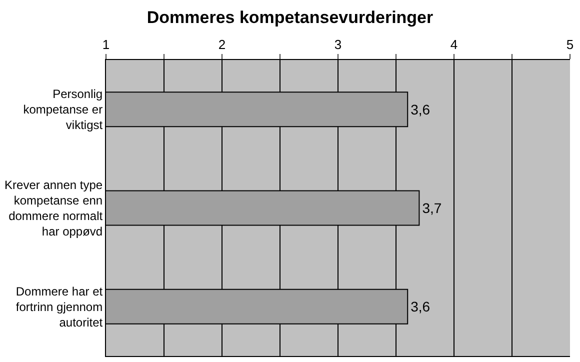 Image resolution: width=580 pixels, height=362 pixels. What do you see at coordinates (338, 44) in the screenshot?
I see `x-tick-label: 3` at bounding box center [338, 44].